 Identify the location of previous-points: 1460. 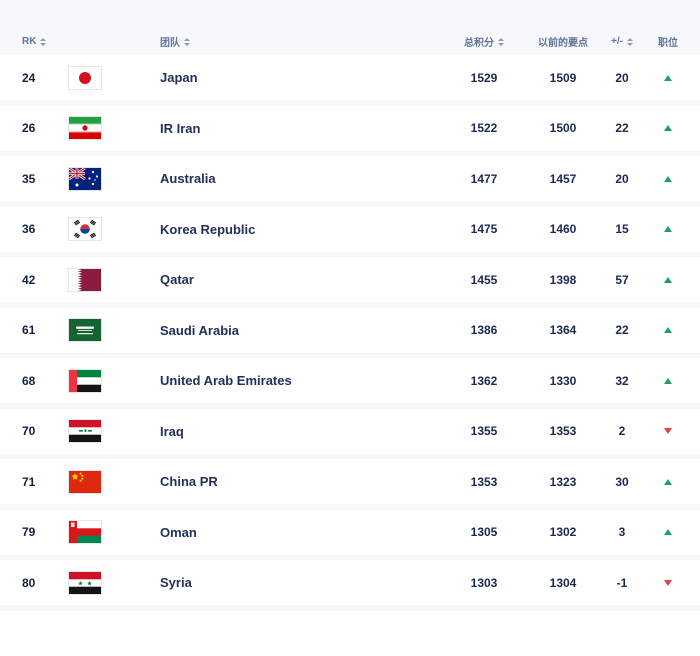
(563, 229).